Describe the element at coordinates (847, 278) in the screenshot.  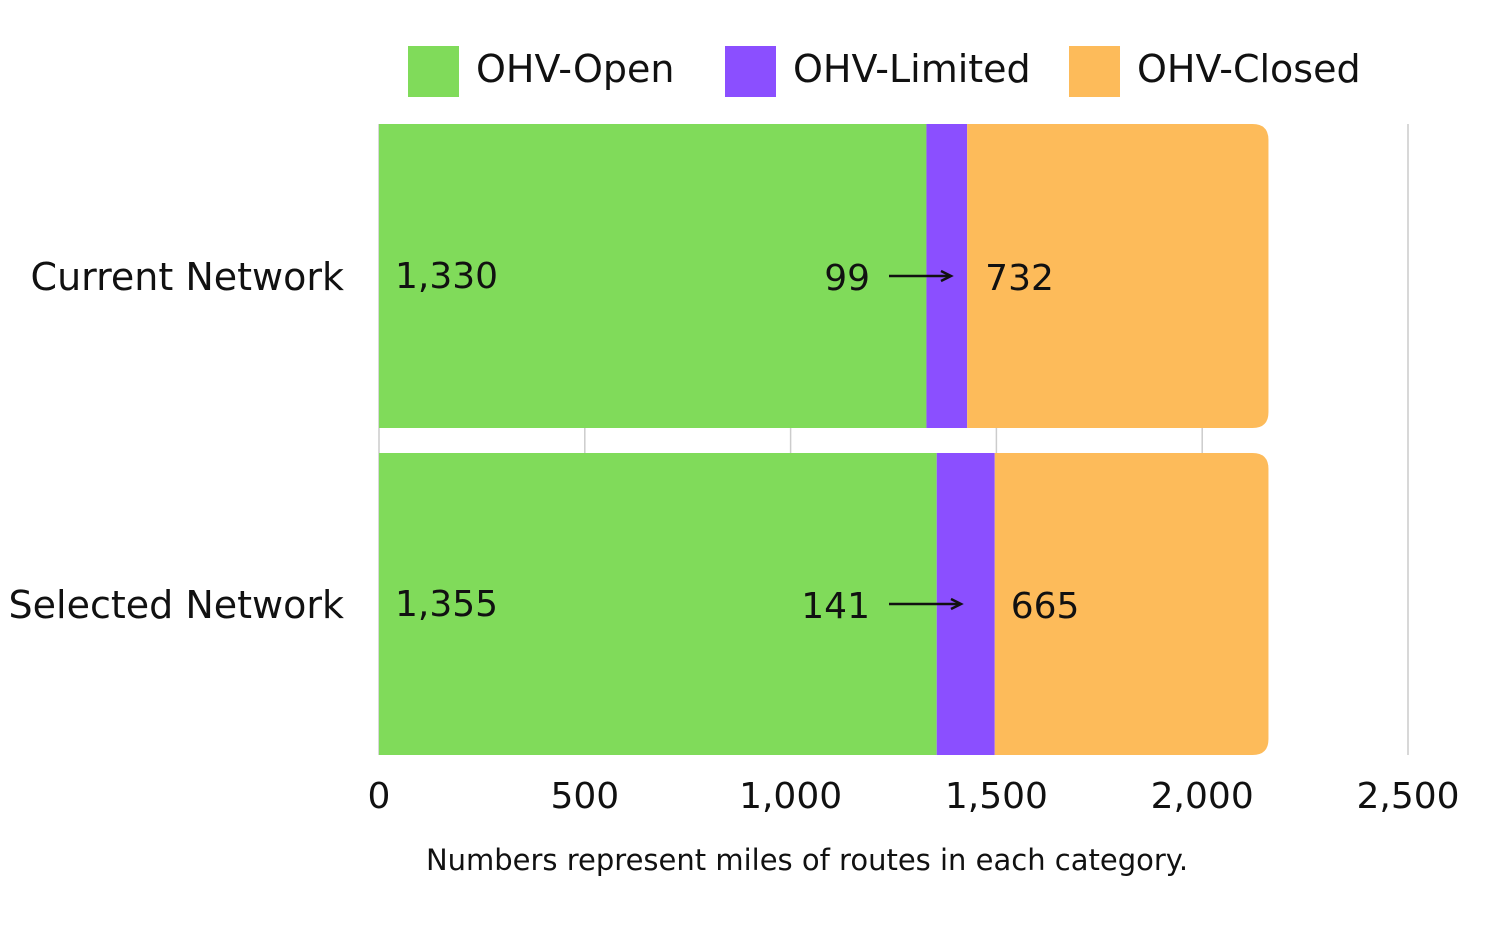
I see `value-label-limited: 99` at that location.